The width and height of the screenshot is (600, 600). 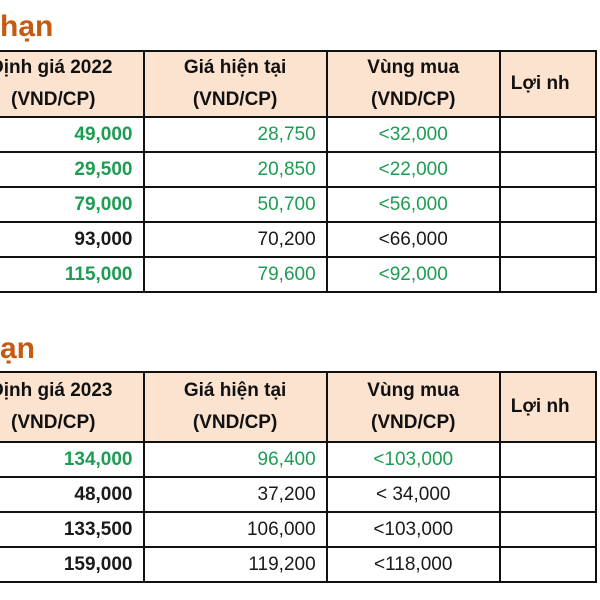 I want to click on valuation-cell: 115,000, so click(x=72, y=274).